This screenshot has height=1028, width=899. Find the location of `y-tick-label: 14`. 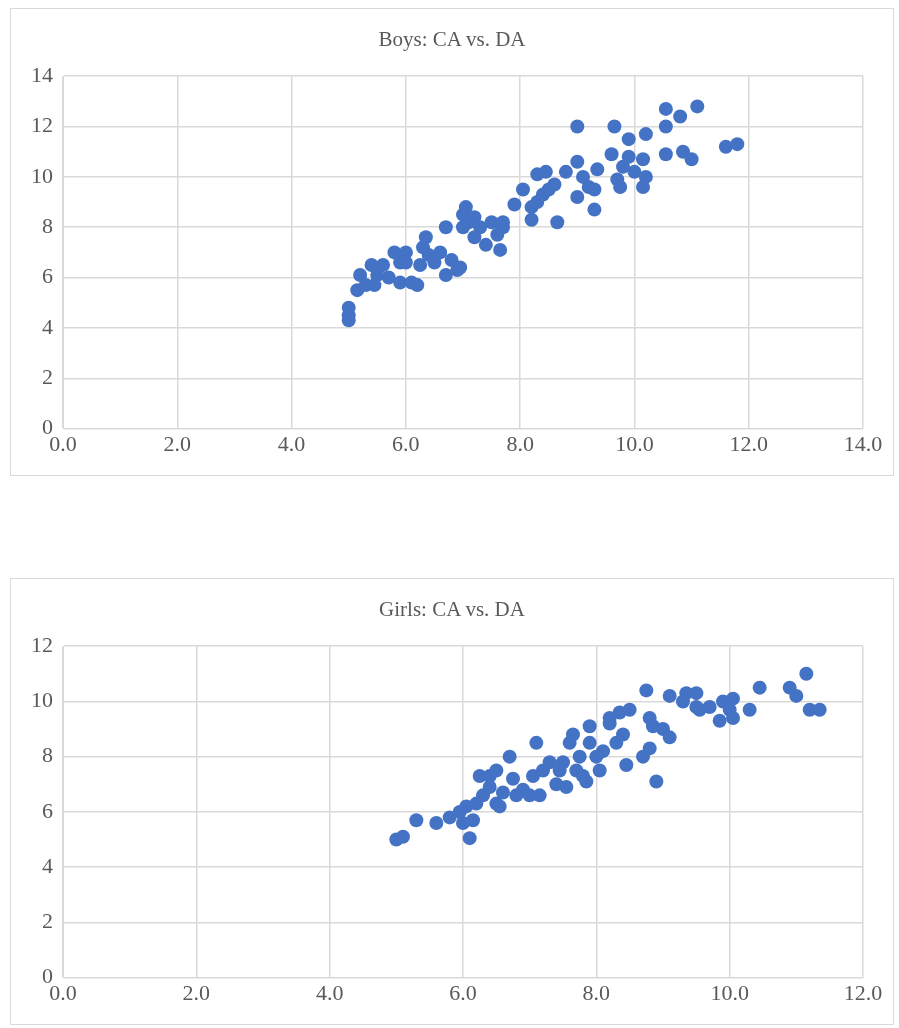

y-tick-label: 14 is located at coordinates (42, 74).